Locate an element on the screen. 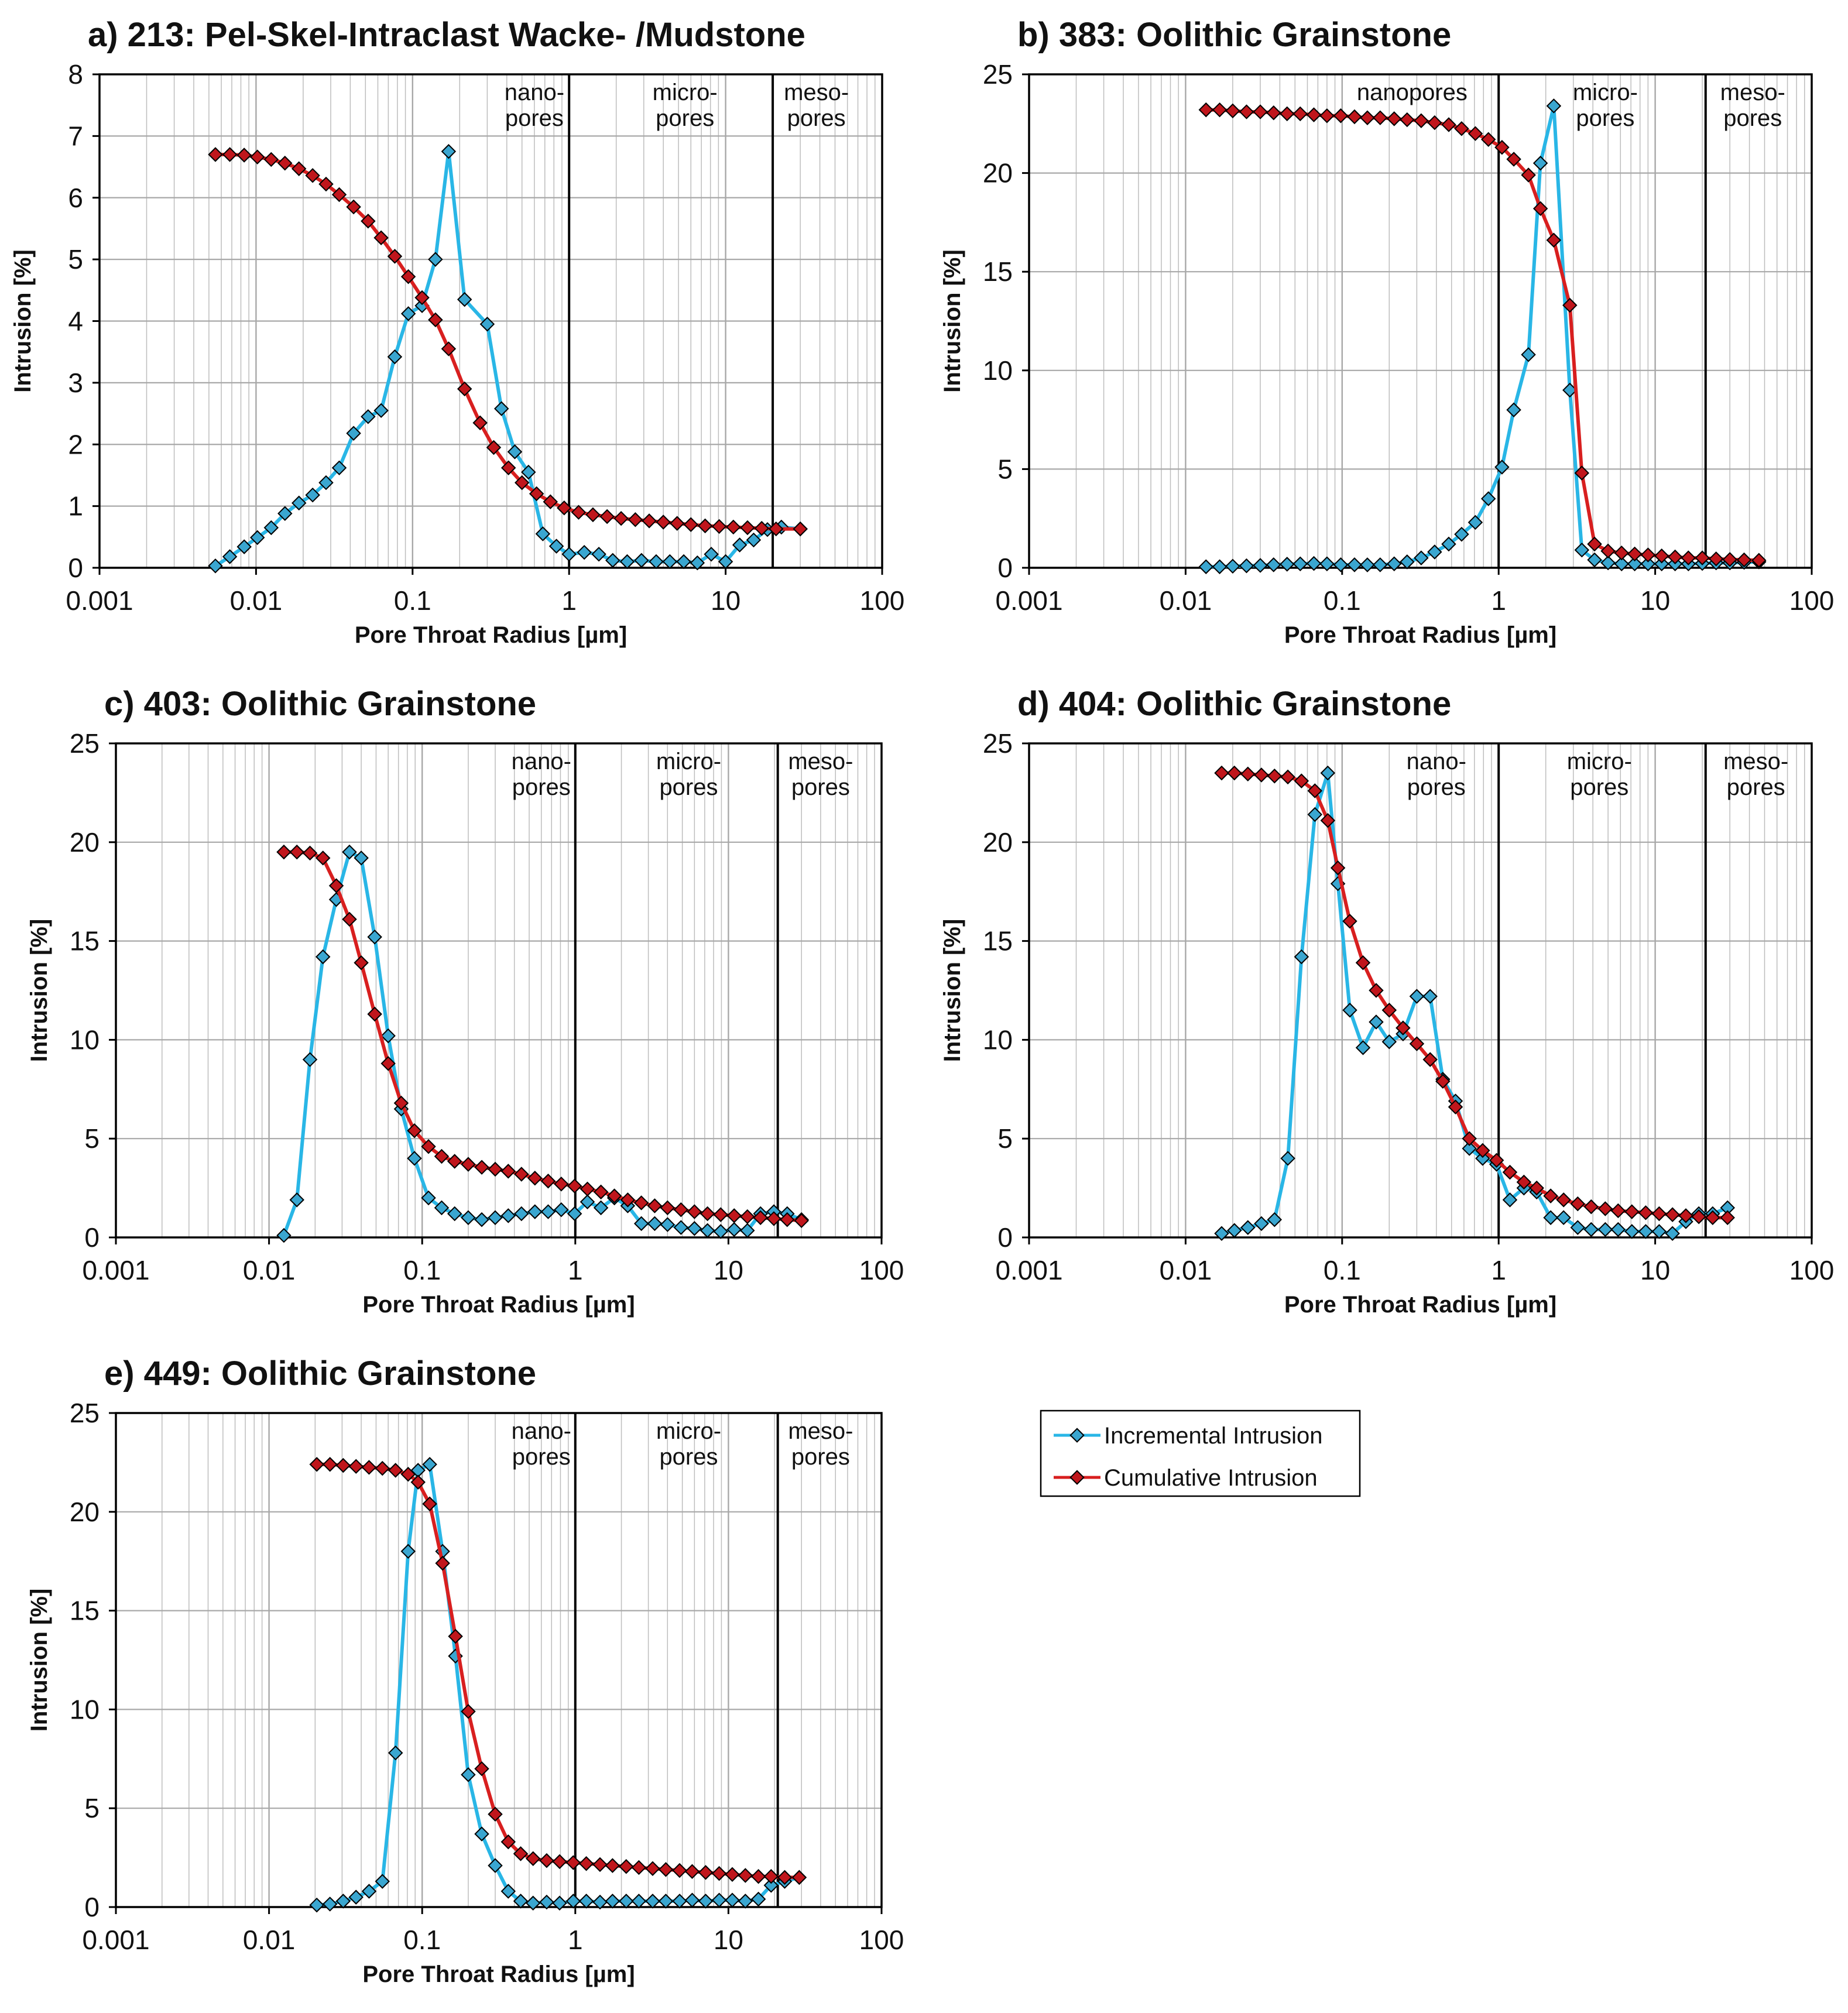 The height and width of the screenshot is (2013, 1848). y-tick-label: 5 is located at coordinates (1005, 469).